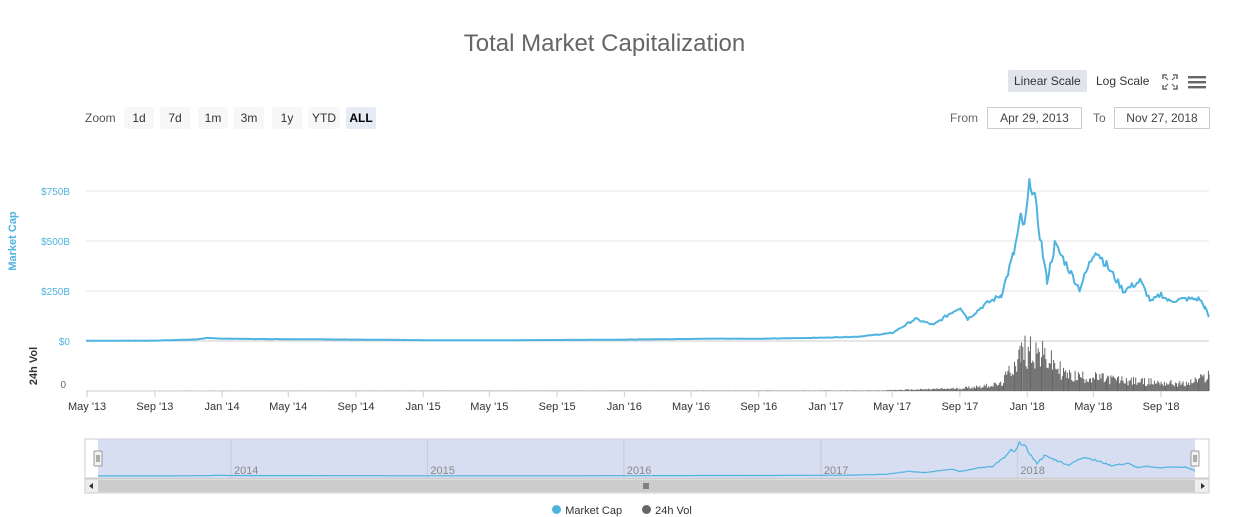 This screenshot has height=517, width=1244. Describe the element at coordinates (356, 407) in the screenshot. I see `x-tick-label: Sep '14` at that location.